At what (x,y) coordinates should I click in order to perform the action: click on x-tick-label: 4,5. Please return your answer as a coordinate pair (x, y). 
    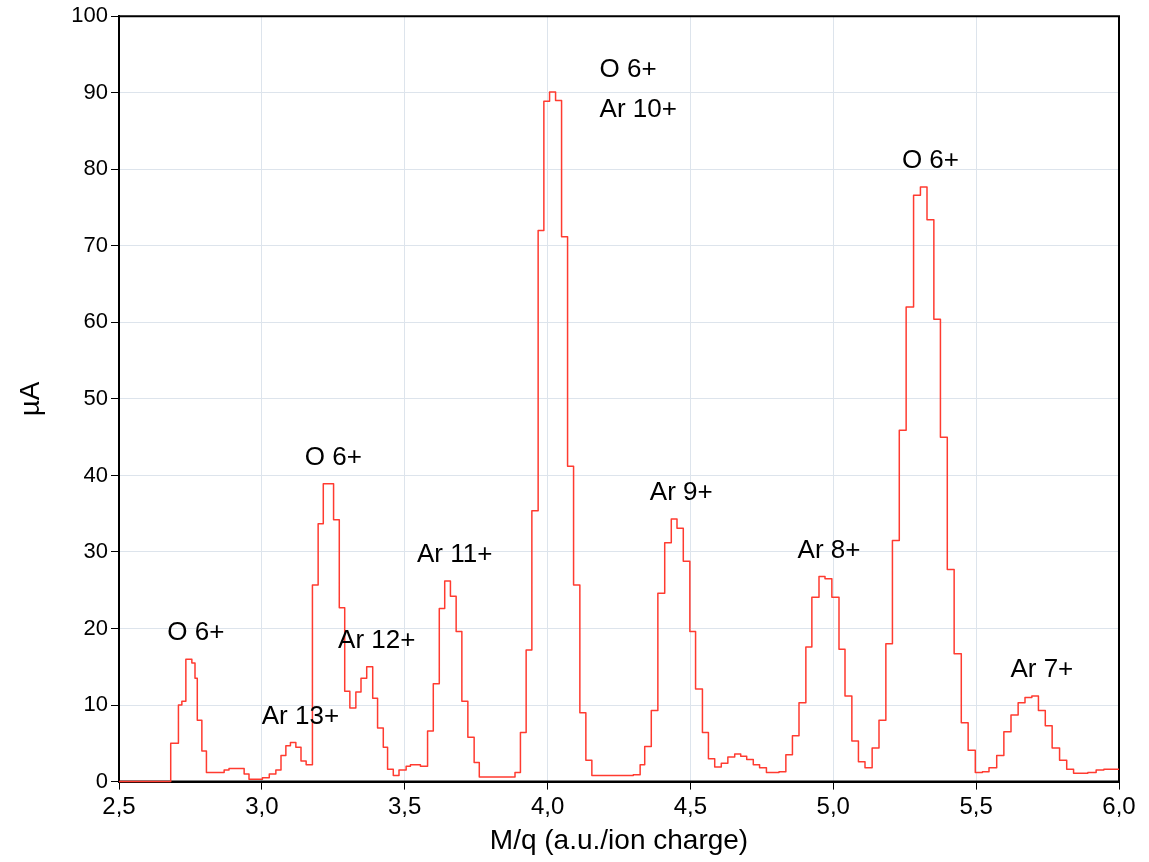
    Looking at the image, I should click on (690, 805).